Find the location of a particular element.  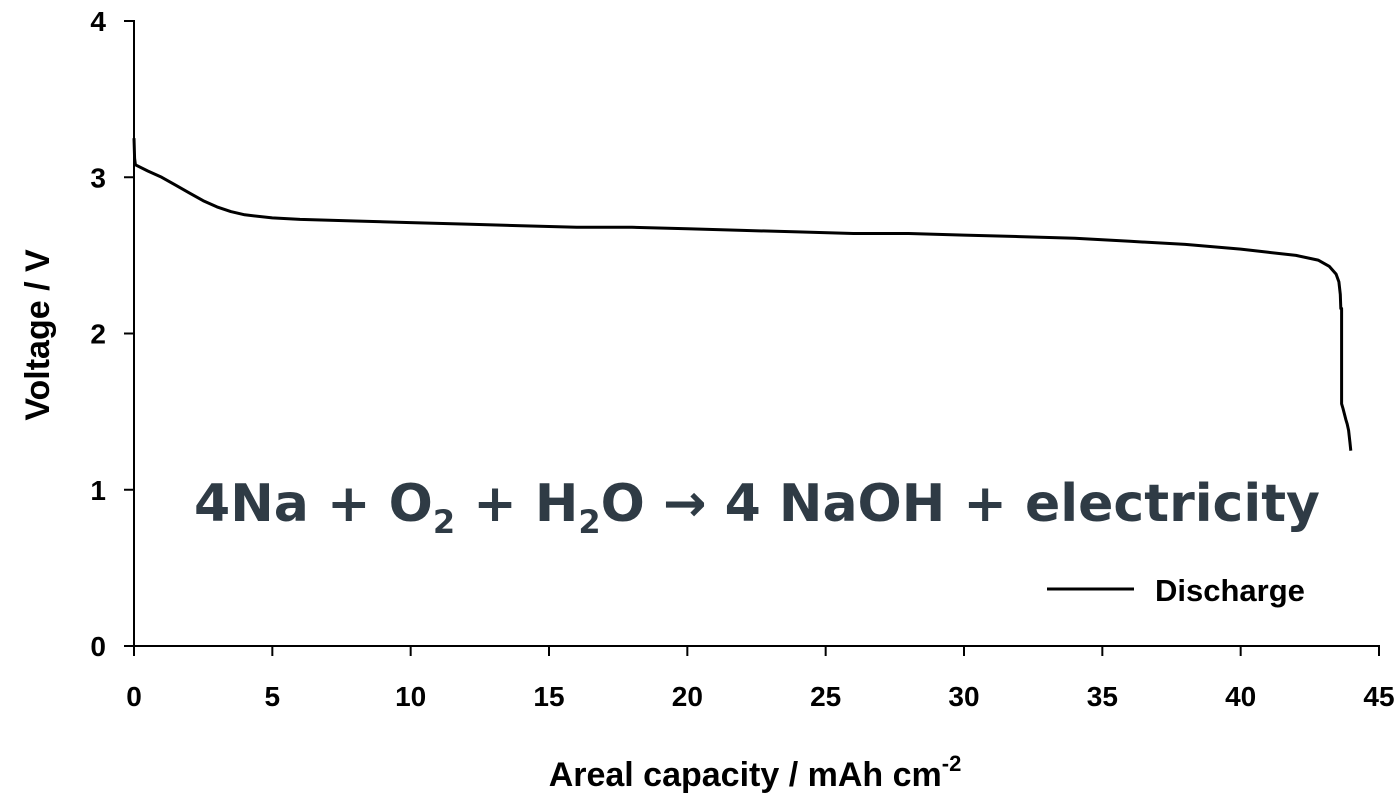

x-axis-title-main: Areal capacity / mAh cm is located at coordinates (745, 775).